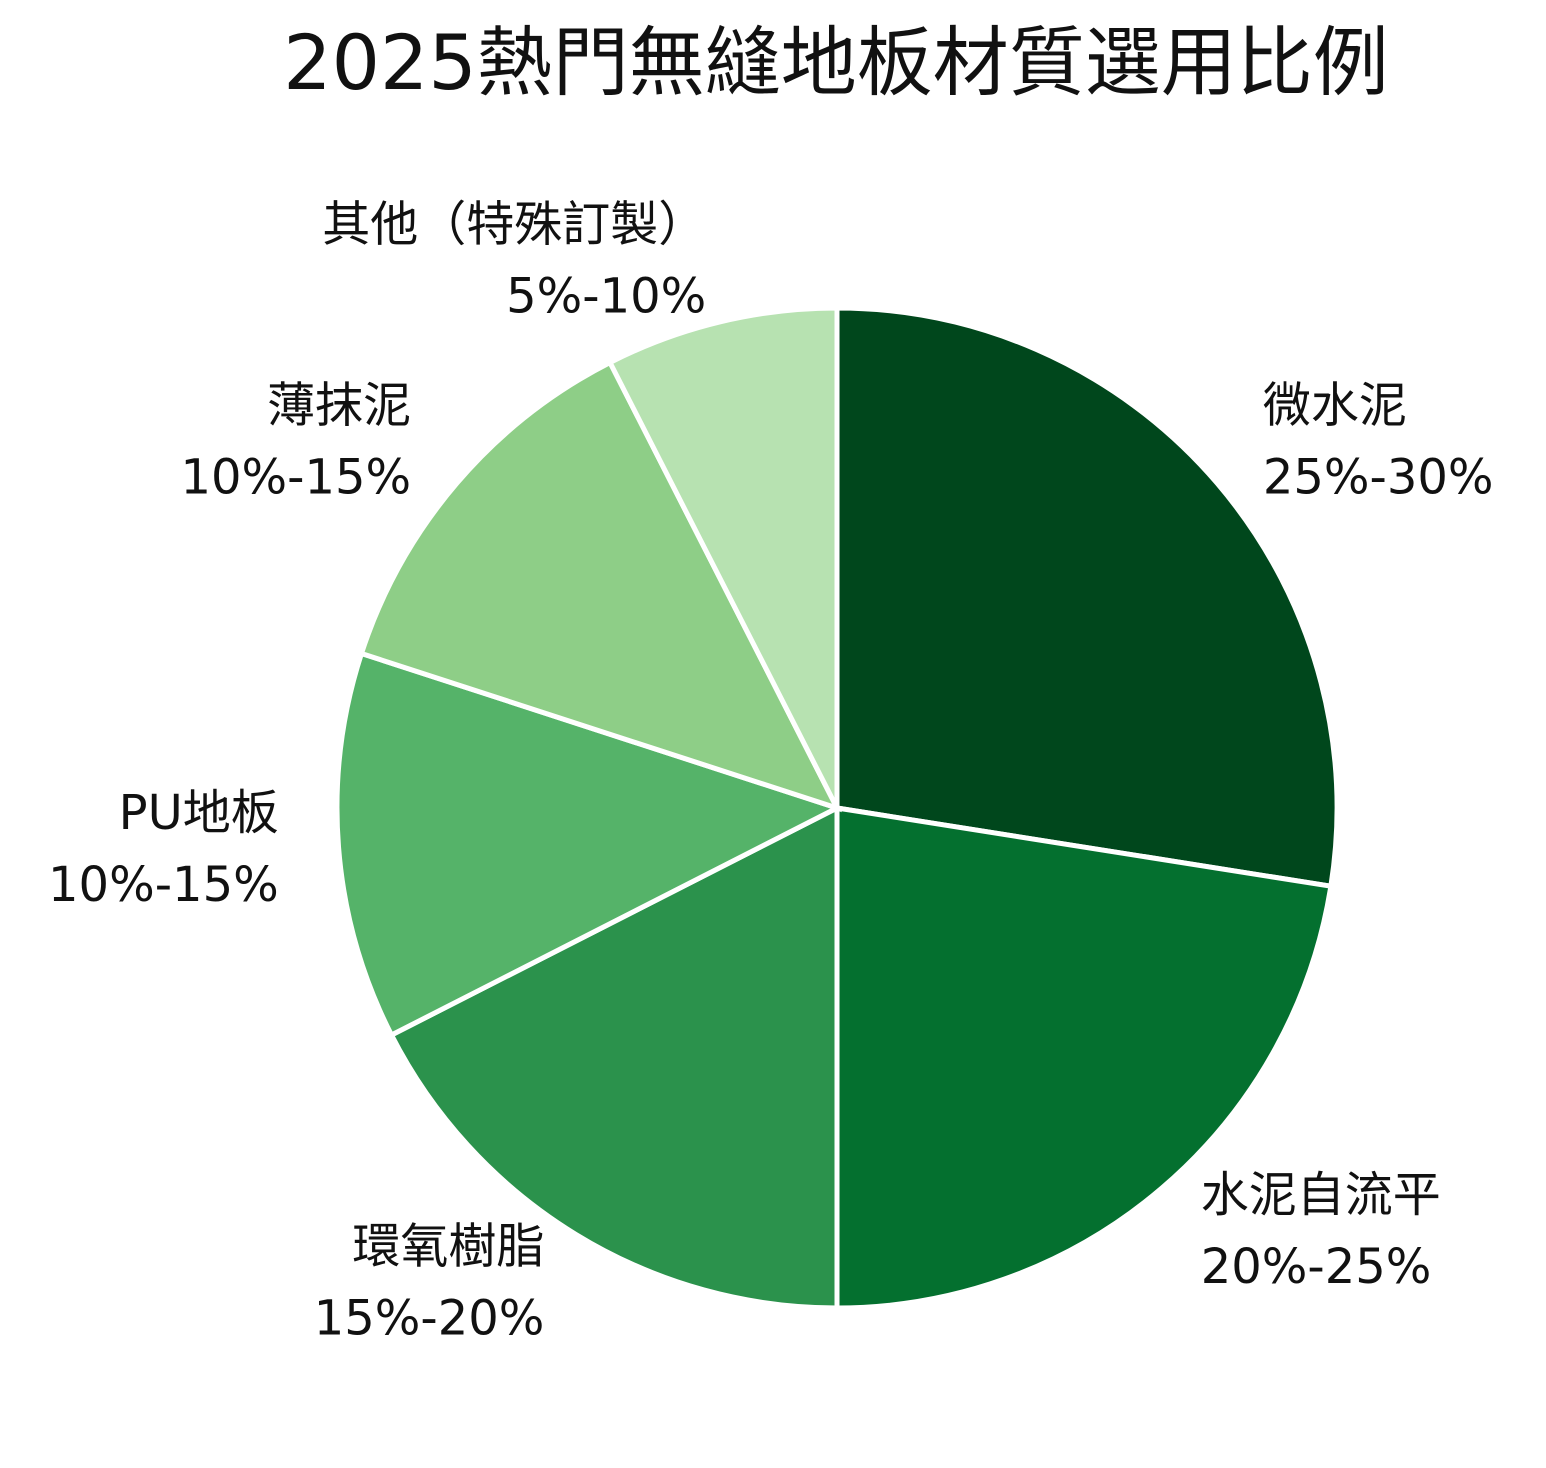  I want to click on slice-label: 環氧樹脂, so click(448, 1246).